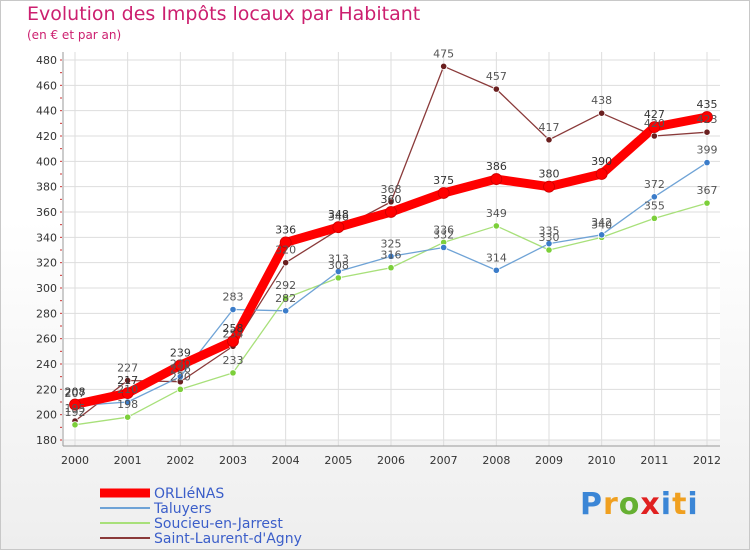  Describe the element at coordinates (127, 367) in the screenshot. I see `data-label: 227` at that location.